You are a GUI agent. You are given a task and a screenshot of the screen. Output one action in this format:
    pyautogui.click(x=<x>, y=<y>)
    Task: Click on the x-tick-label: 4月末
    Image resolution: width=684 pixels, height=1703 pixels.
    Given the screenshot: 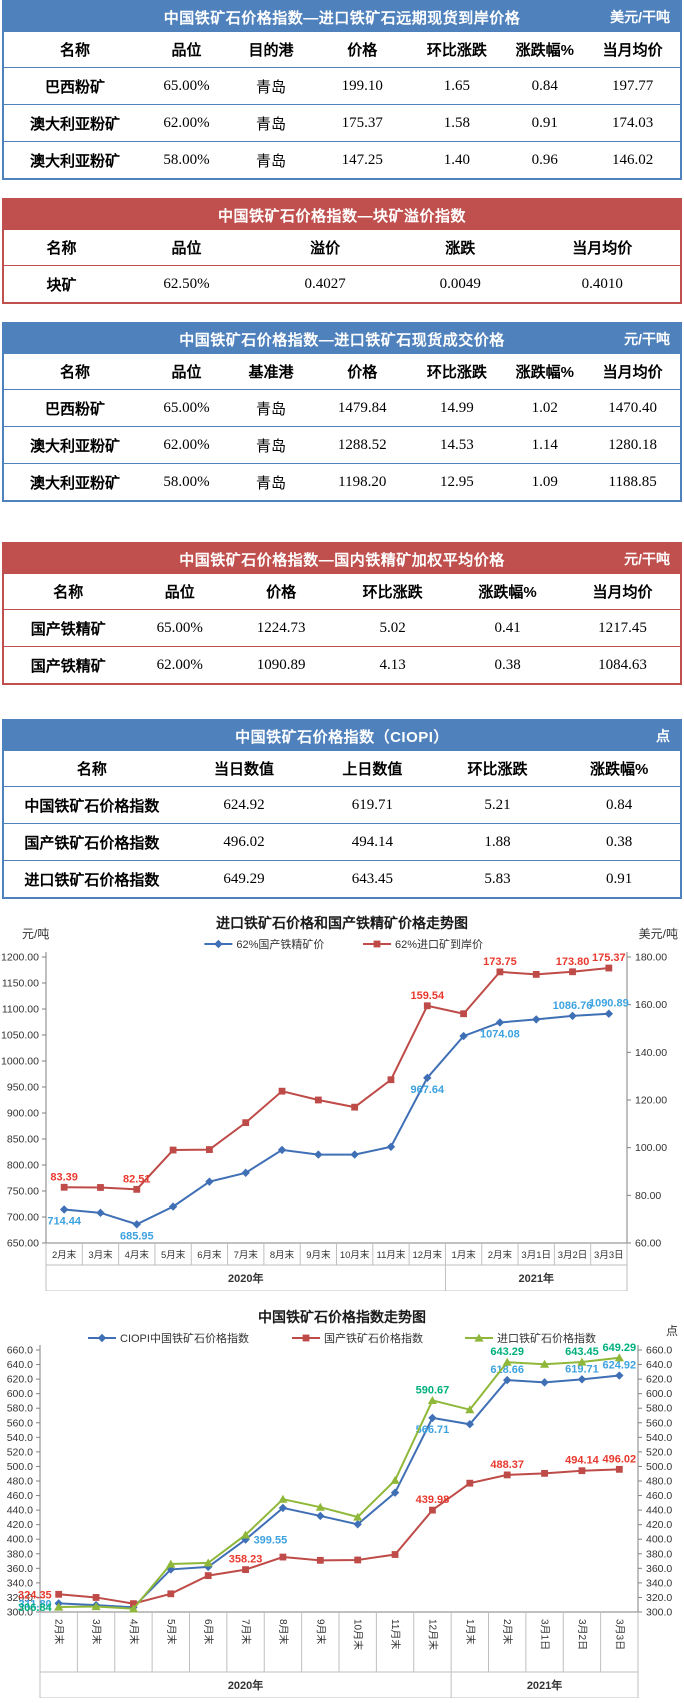 What is the action you would take?
    pyautogui.click(x=133, y=1632)
    